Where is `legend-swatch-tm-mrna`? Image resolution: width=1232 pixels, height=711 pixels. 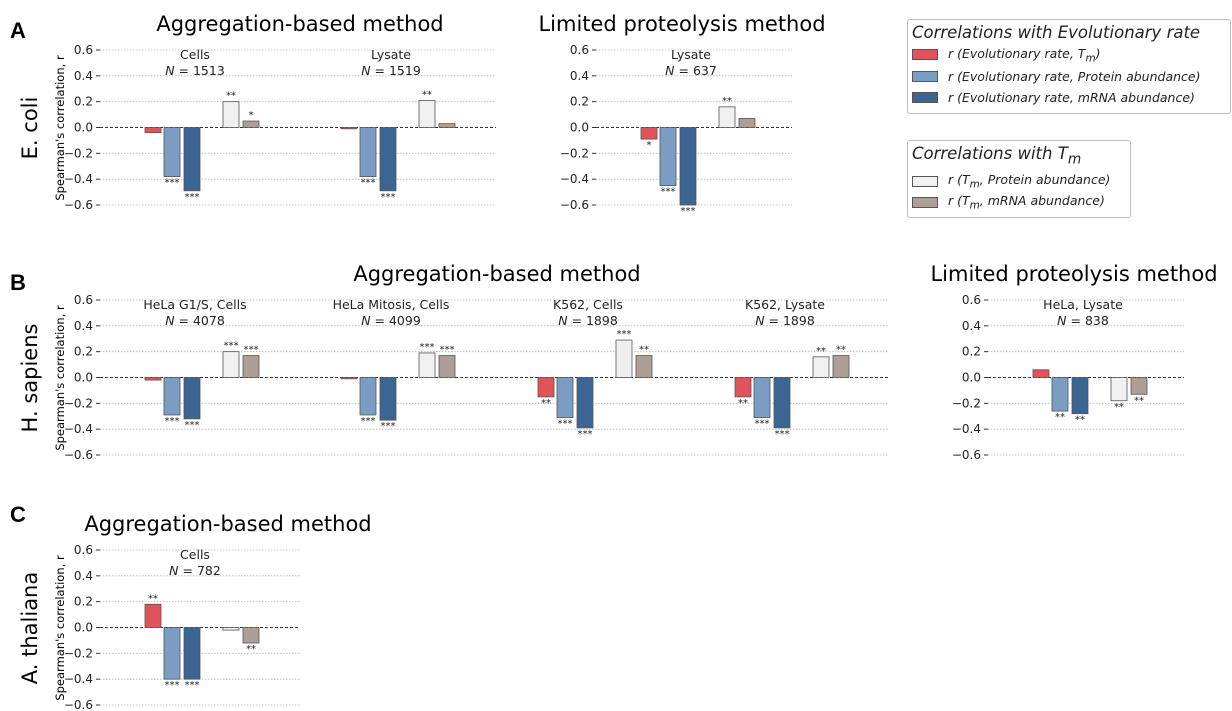
legend-swatch-tm-mrna is located at coordinates (925, 203).